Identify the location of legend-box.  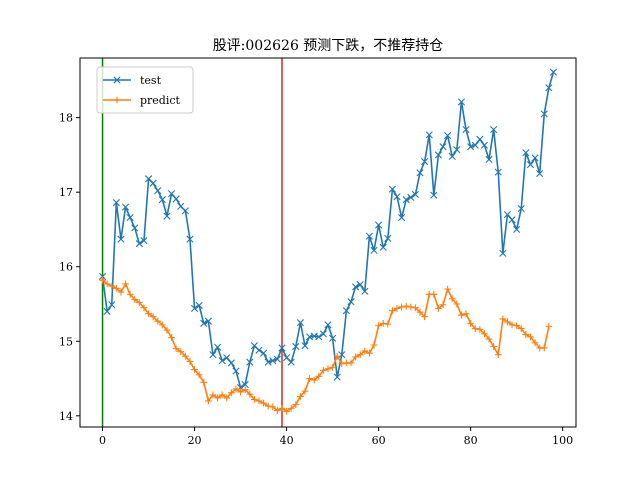
(145, 90).